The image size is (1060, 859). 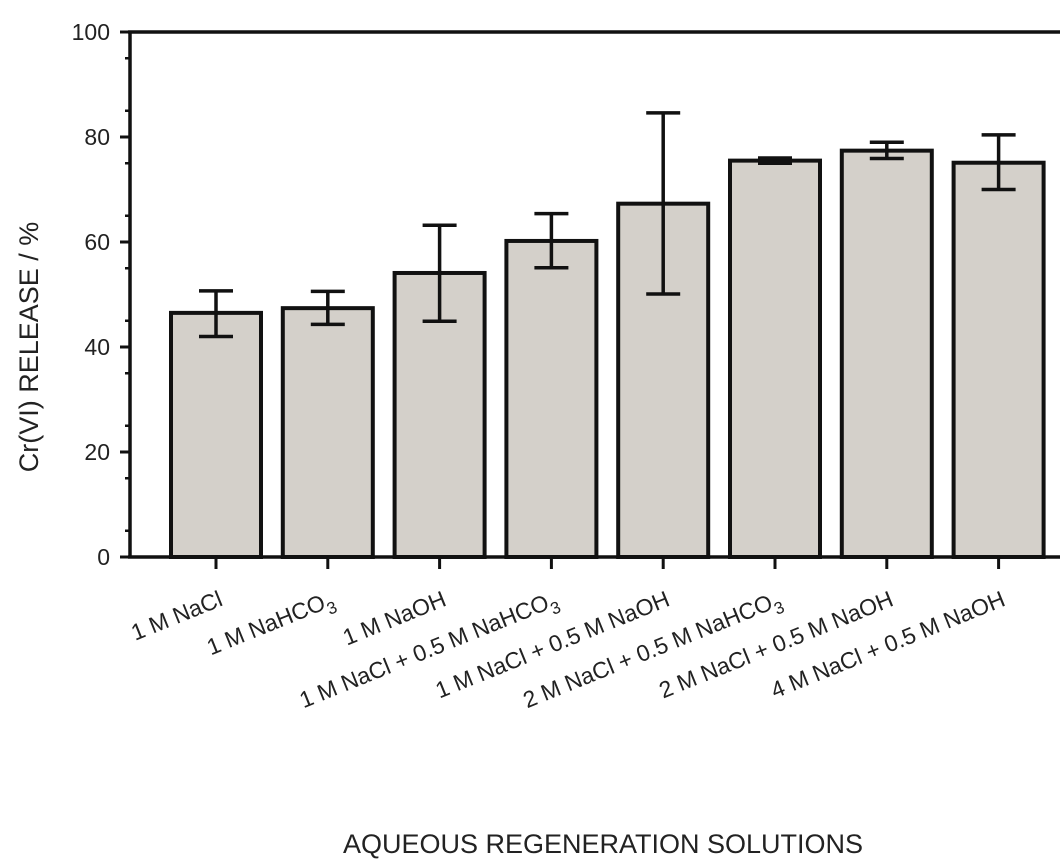 I want to click on y-tick-label: 20, so click(x=97, y=452).